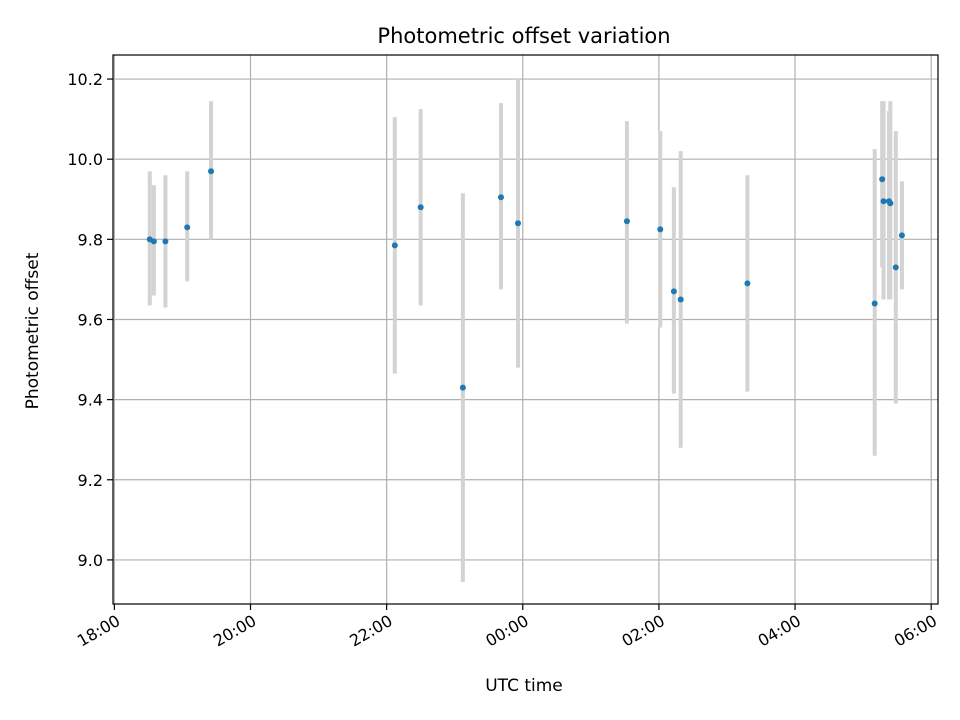 This screenshot has height=720, width=960. What do you see at coordinates (85, 79) in the screenshot?
I see `y-tick-label: 10.2` at bounding box center [85, 79].